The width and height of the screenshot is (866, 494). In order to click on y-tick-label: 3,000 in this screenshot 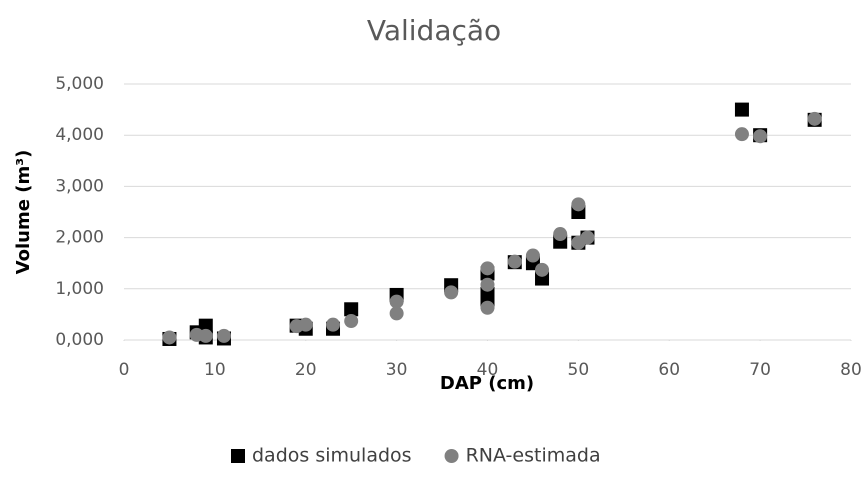, I will do `click(79, 186)`.